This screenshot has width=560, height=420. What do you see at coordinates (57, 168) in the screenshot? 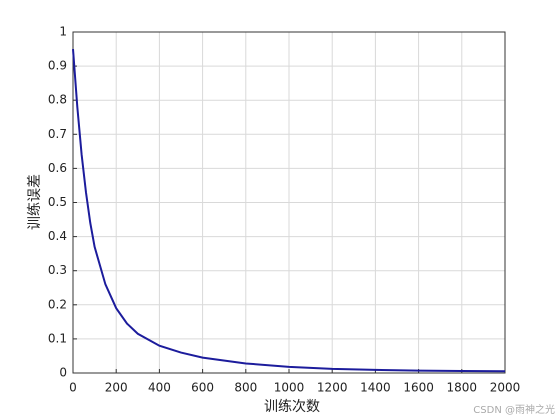
I see `y-tick-label: 0.6` at bounding box center [57, 168].